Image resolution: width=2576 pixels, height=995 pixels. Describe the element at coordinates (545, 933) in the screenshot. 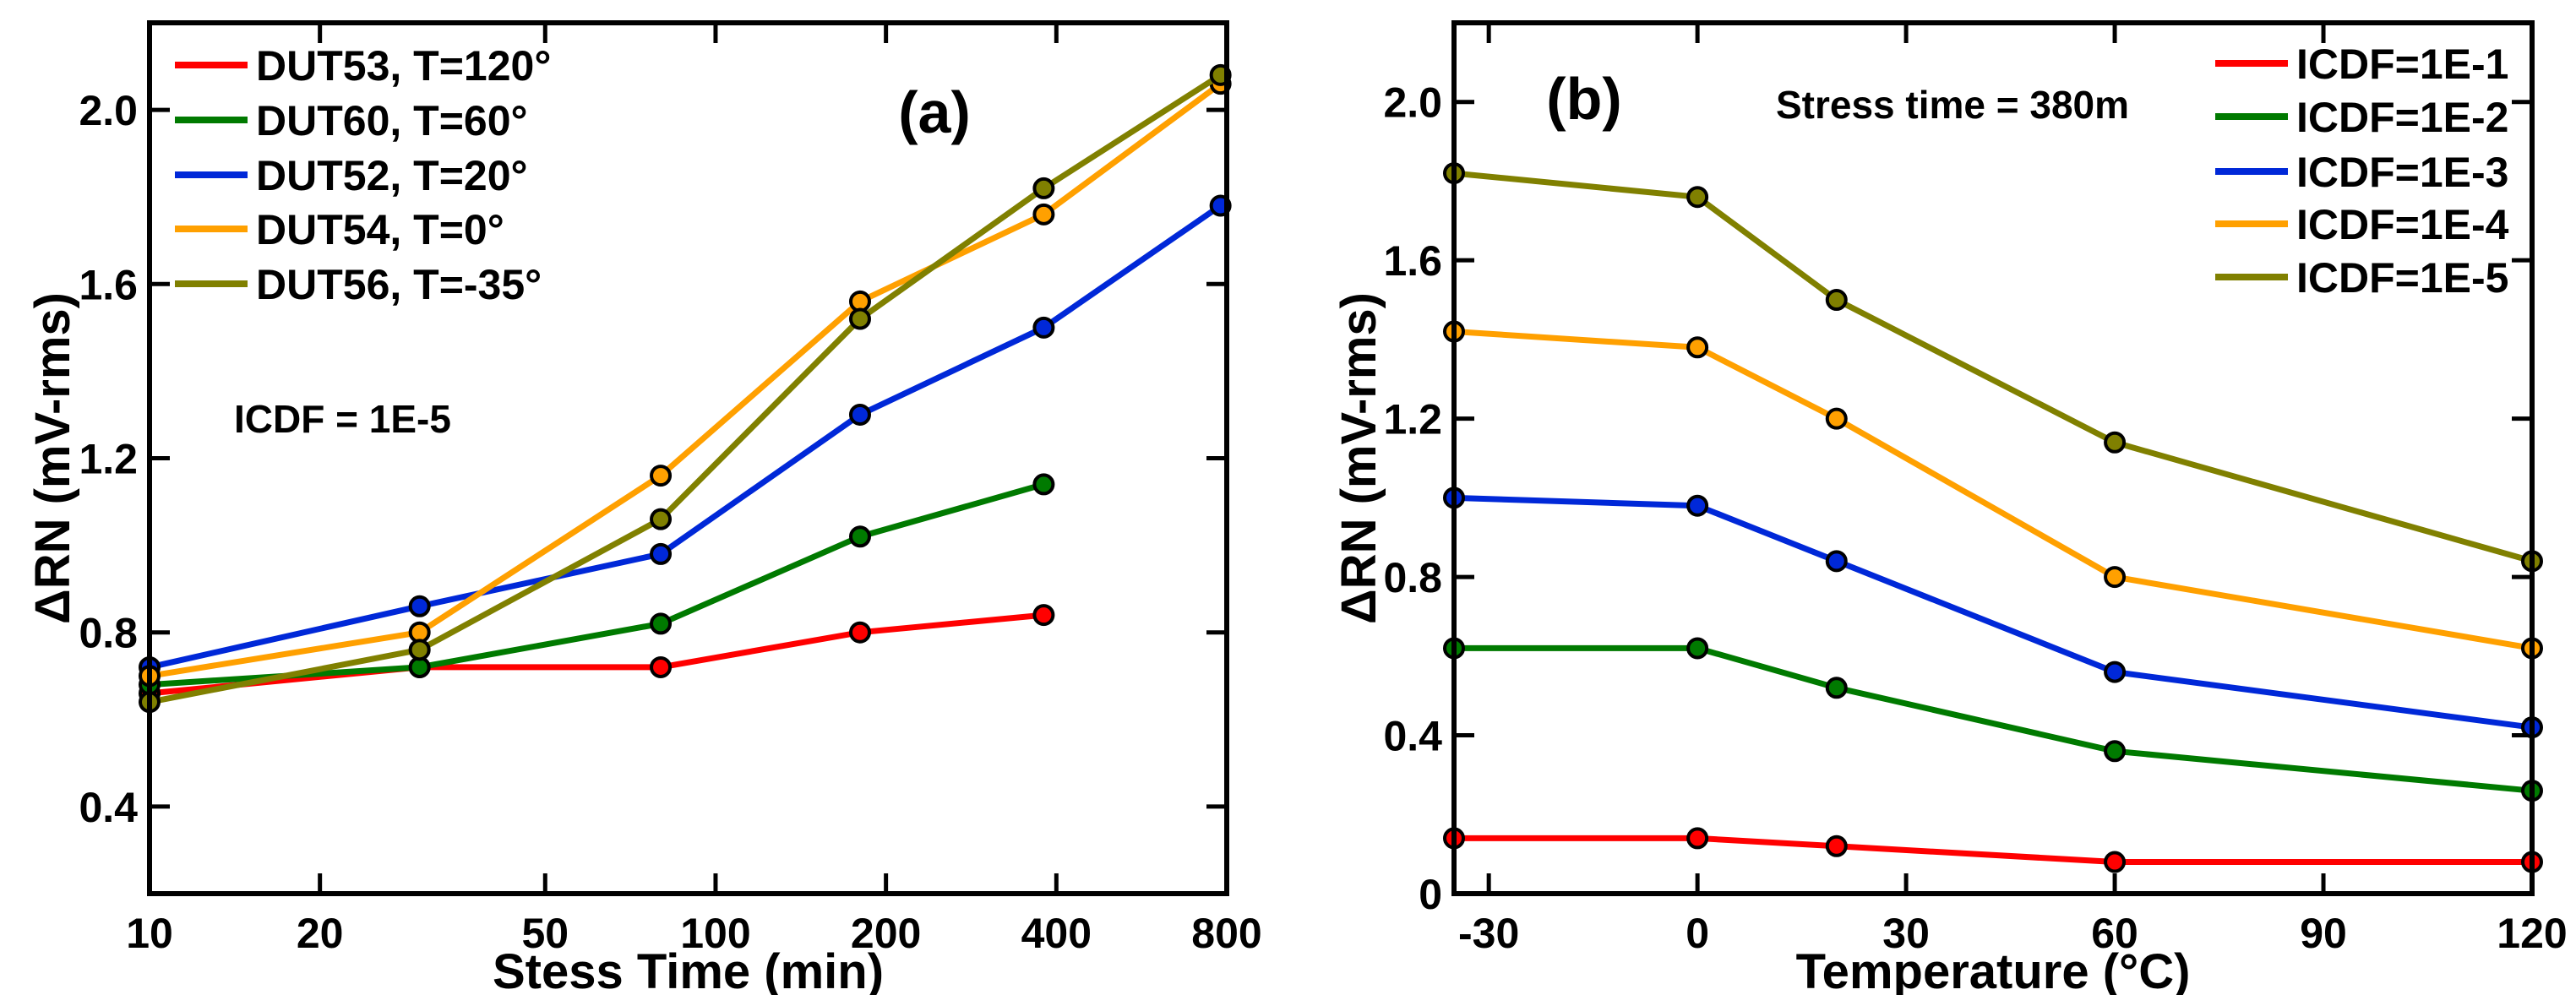

I see `x-tick-label: 50` at that location.